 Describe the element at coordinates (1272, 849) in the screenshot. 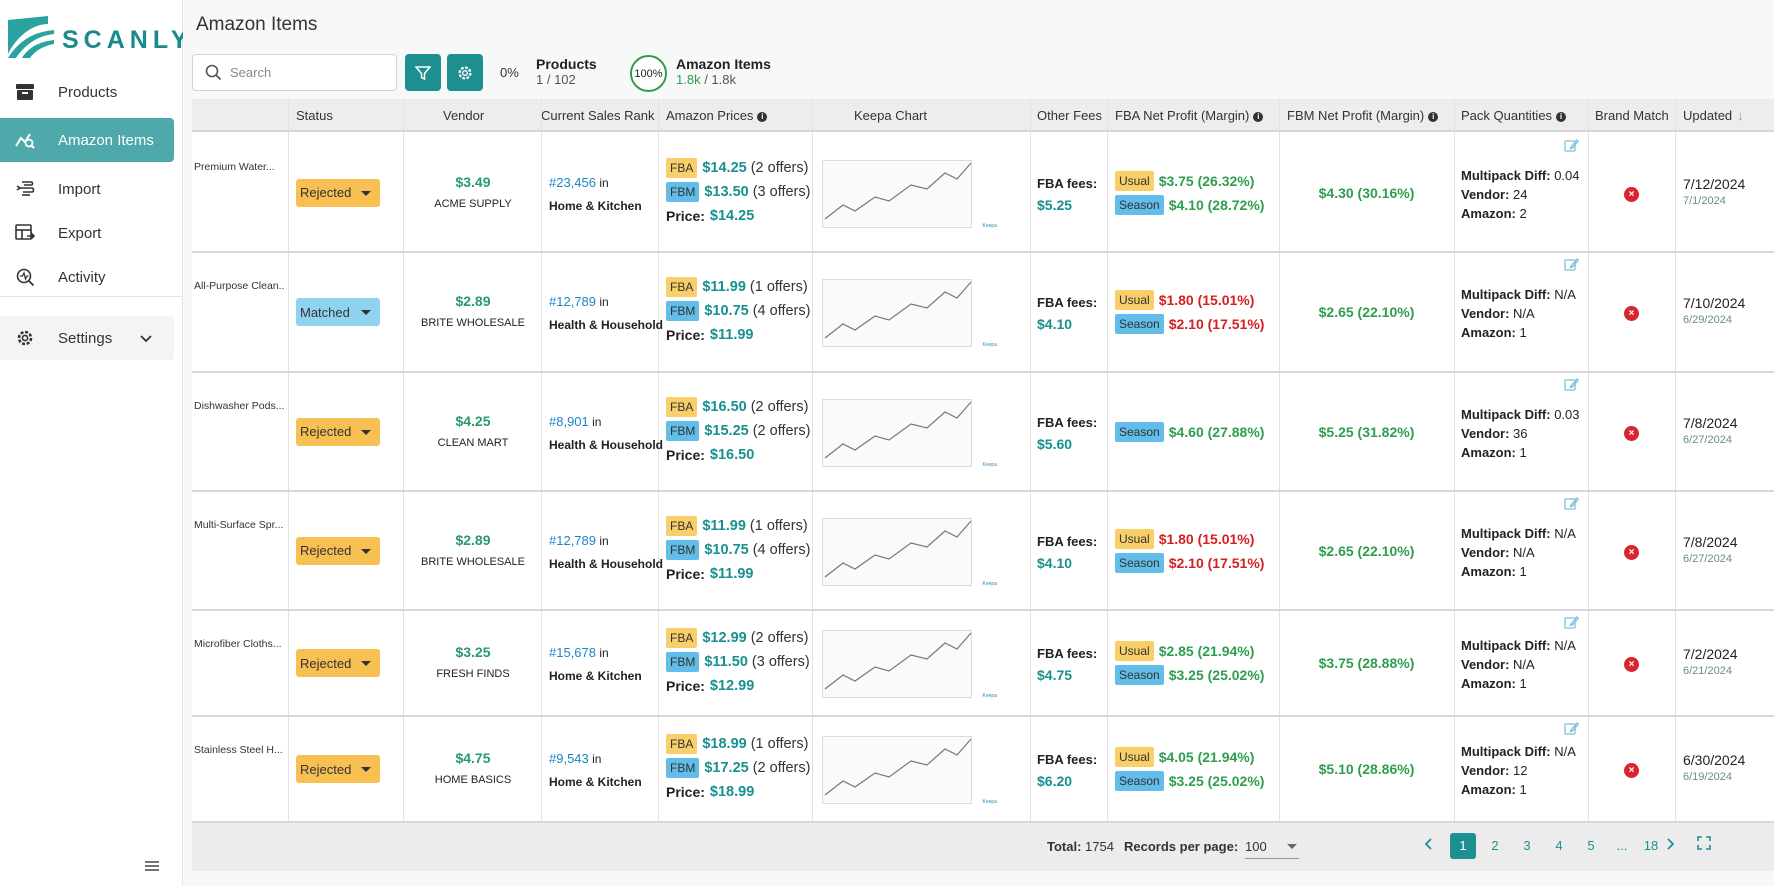

I see `records-per-page-select: 100` at that location.